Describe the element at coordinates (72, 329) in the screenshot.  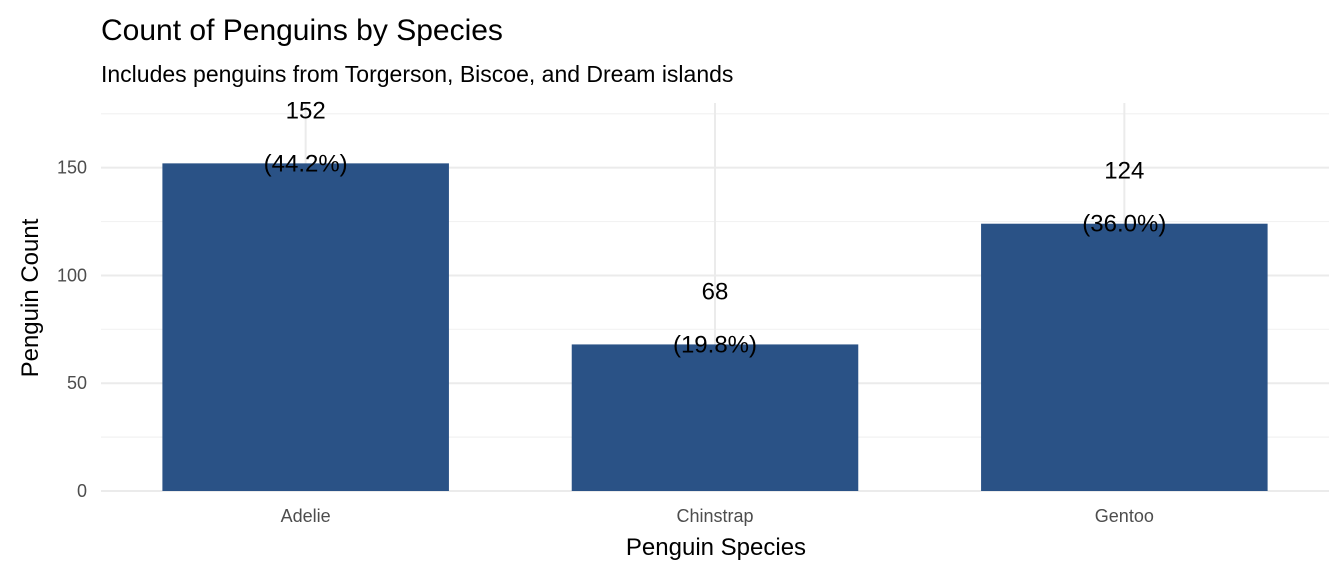
I see `y-axis: 0 50 100 150` at that location.